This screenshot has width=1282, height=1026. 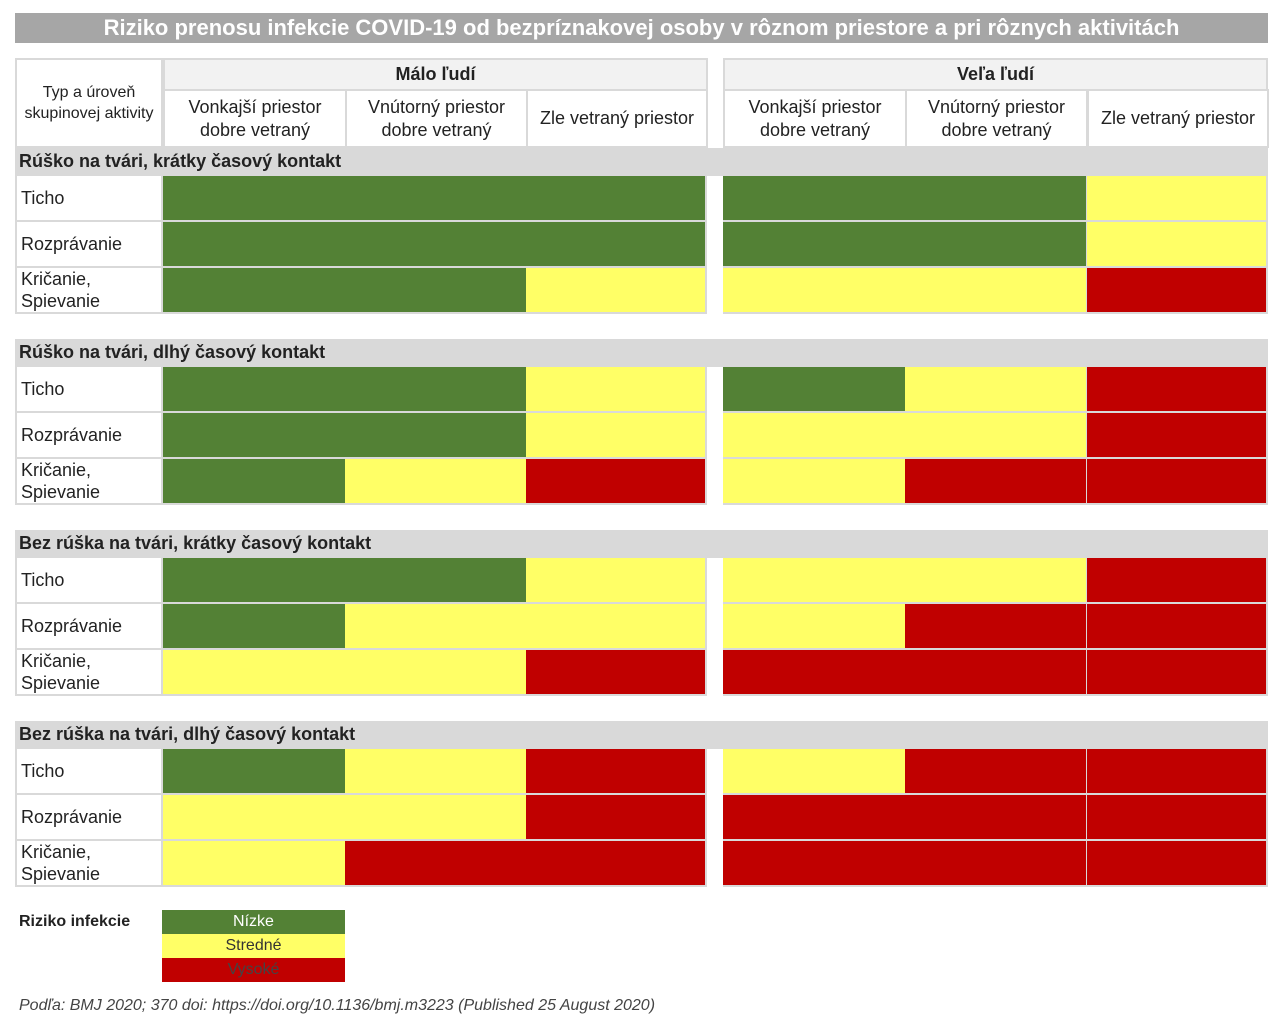 What do you see at coordinates (75, 921) in the screenshot?
I see `legend-title: Riziko infekcie` at bounding box center [75, 921].